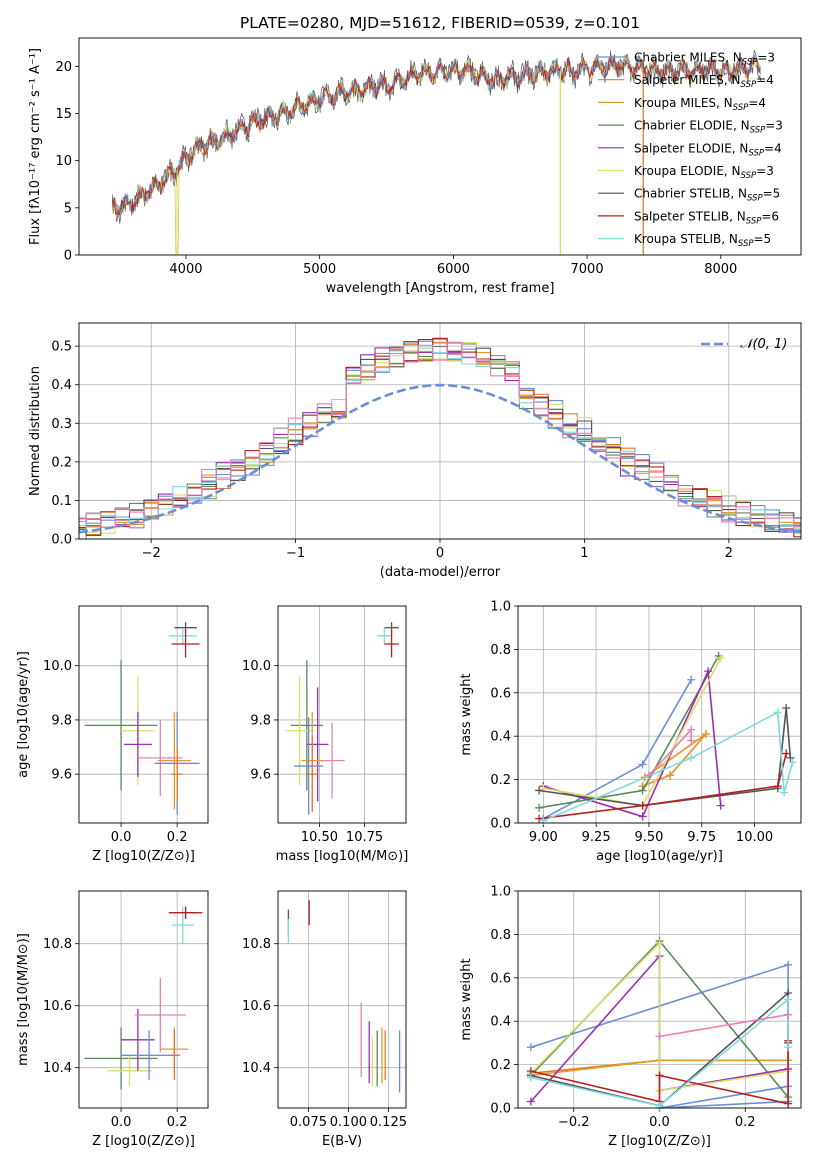 Image resolution: width=819 pixels, height=1170 pixels. Describe the element at coordinates (23, 714) in the screenshot. I see `y-axis-label: age [log10(age/yr)]` at that location.